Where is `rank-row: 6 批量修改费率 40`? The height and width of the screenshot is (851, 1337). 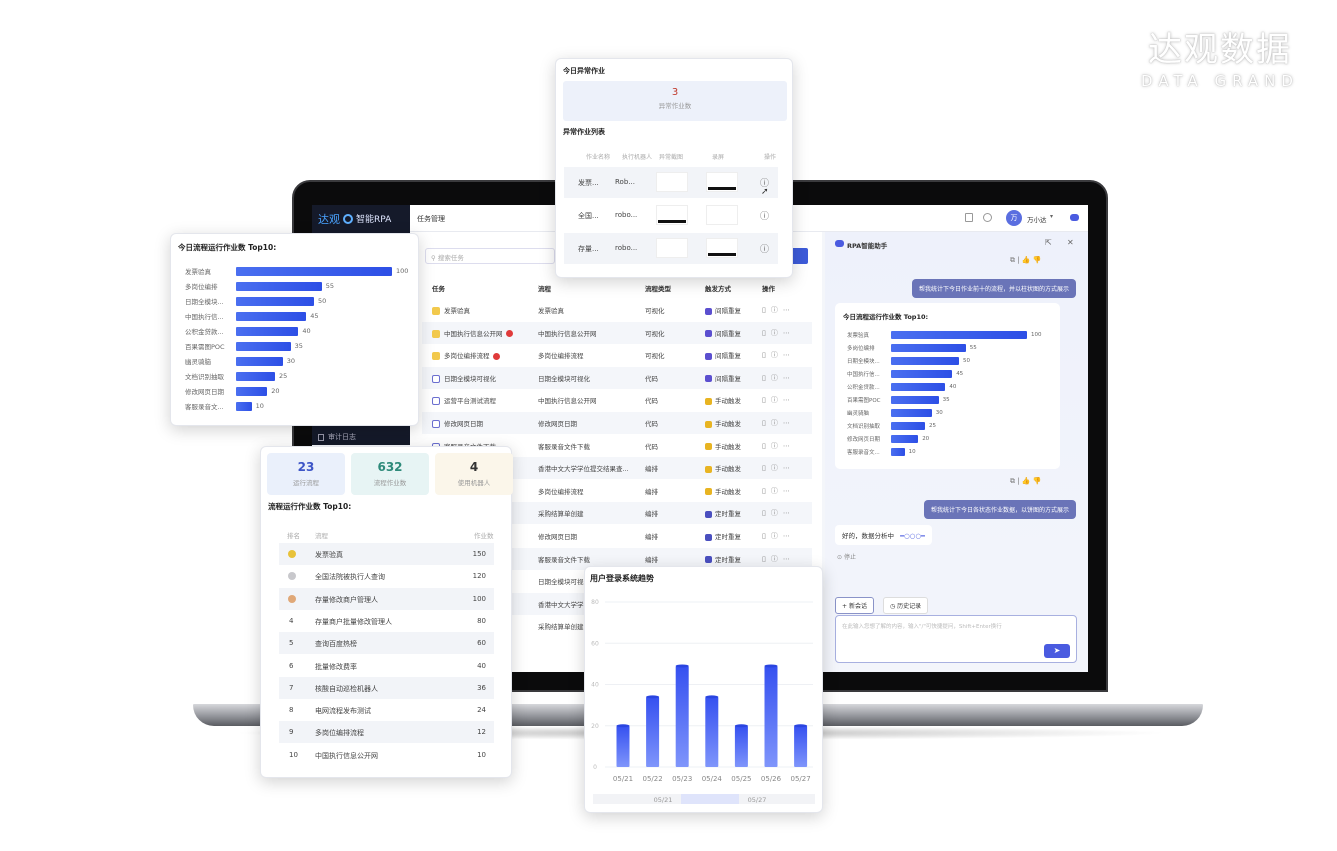
rank-row: 6 批量修改费率 40 is located at coordinates (386, 666).